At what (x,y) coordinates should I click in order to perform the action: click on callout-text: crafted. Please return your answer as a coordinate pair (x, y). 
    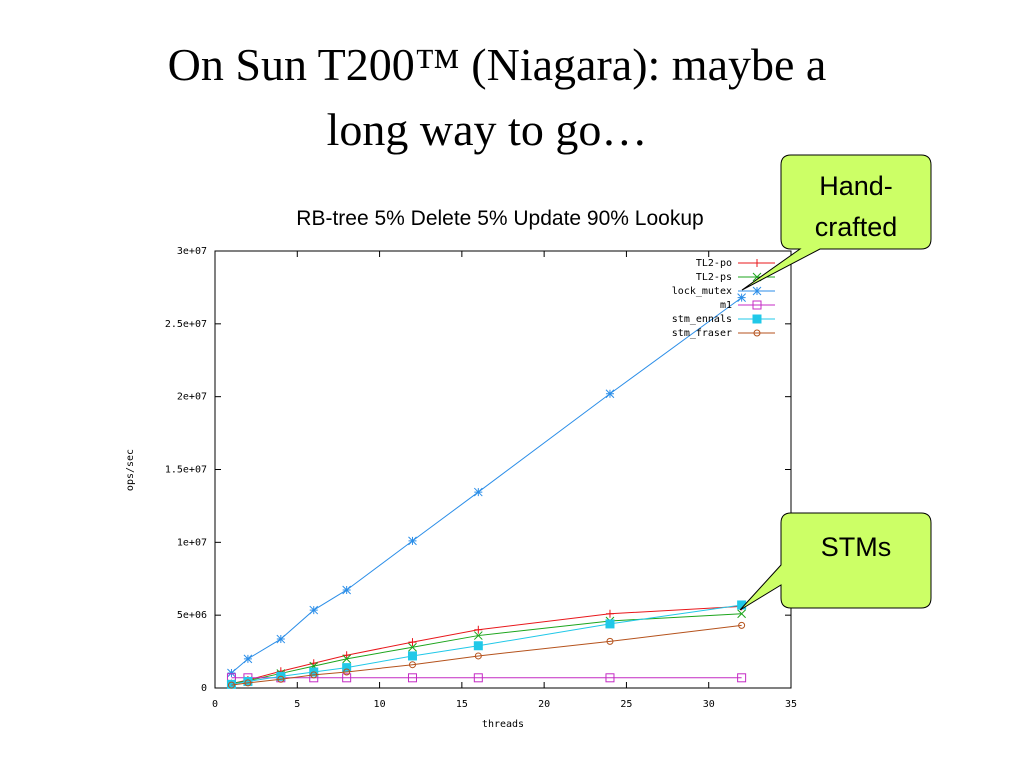
    Looking at the image, I should click on (856, 227).